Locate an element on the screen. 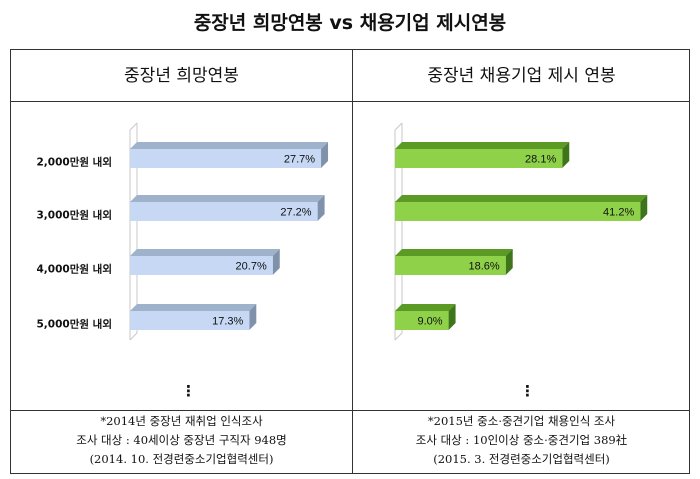 Image resolution: width=700 pixels, height=479 pixels. right-note-line-3: (2015. 3. 전경련중소기업협력센터) is located at coordinates (521, 459).